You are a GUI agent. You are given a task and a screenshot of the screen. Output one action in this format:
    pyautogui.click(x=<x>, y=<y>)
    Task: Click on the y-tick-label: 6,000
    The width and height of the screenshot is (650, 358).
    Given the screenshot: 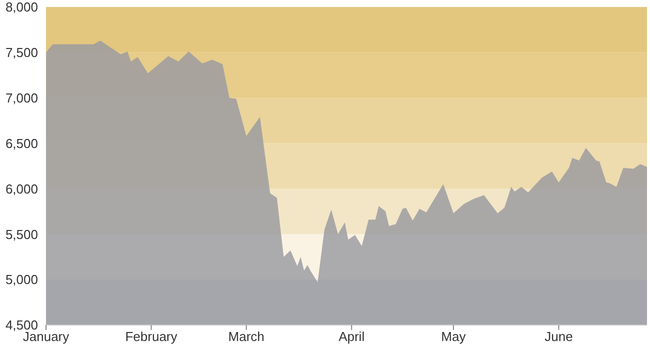 What is the action you would take?
    pyautogui.click(x=21, y=188)
    